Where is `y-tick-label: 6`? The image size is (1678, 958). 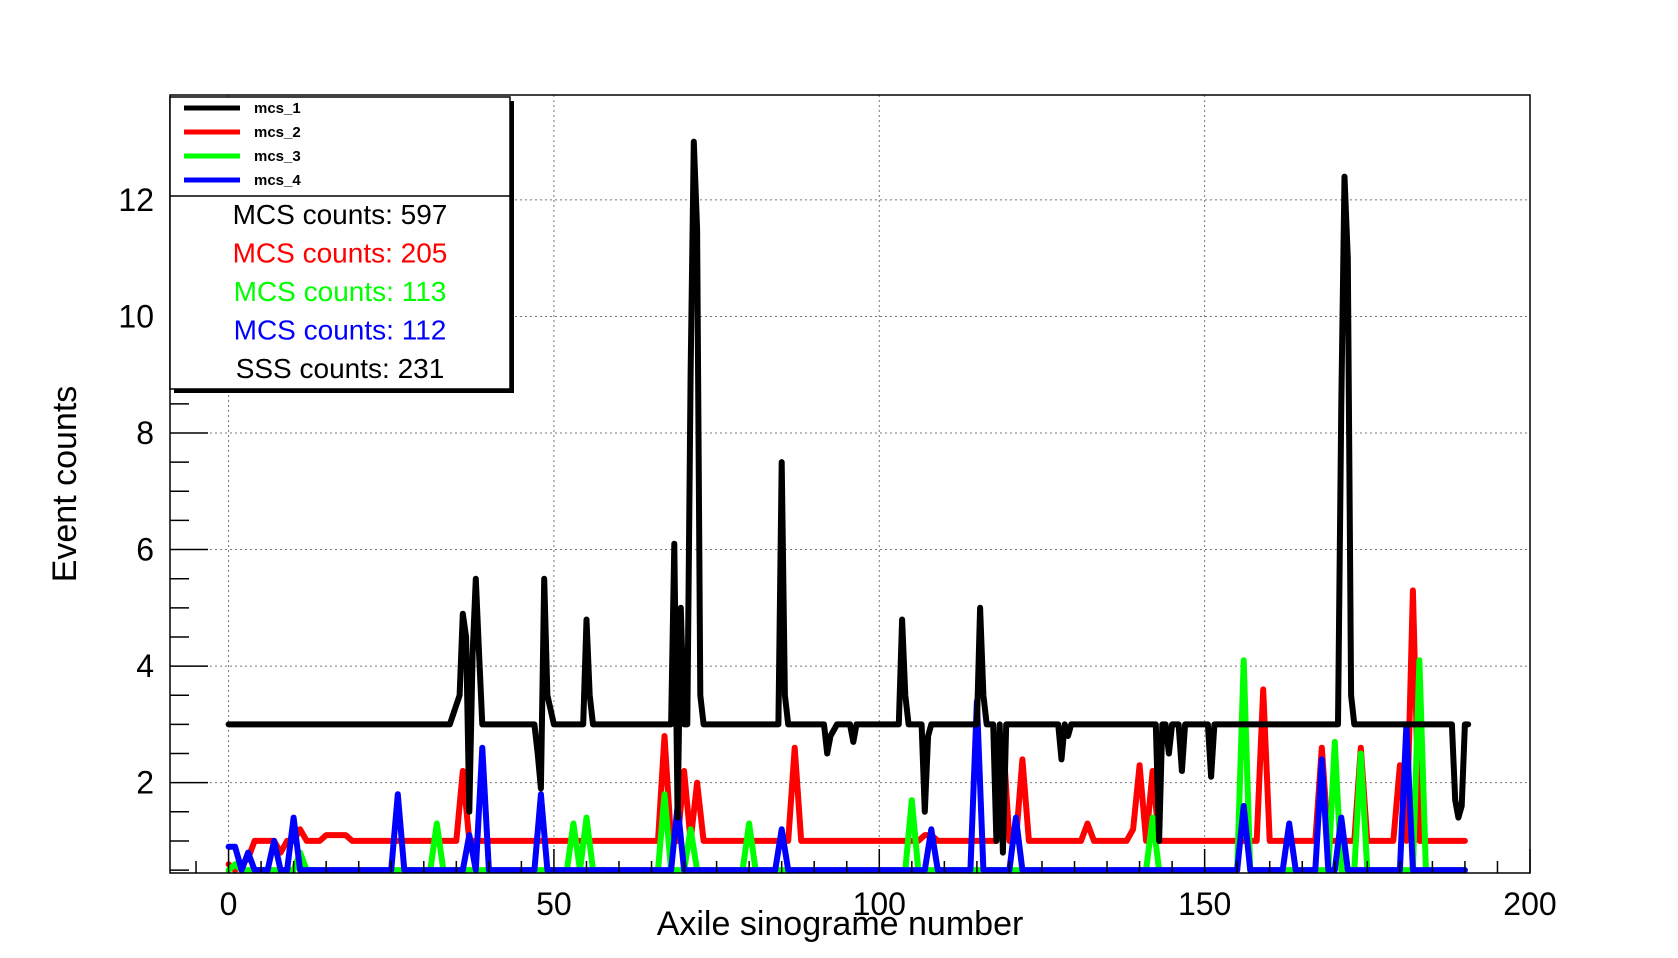
y-tick-label: 6 is located at coordinates (145, 550).